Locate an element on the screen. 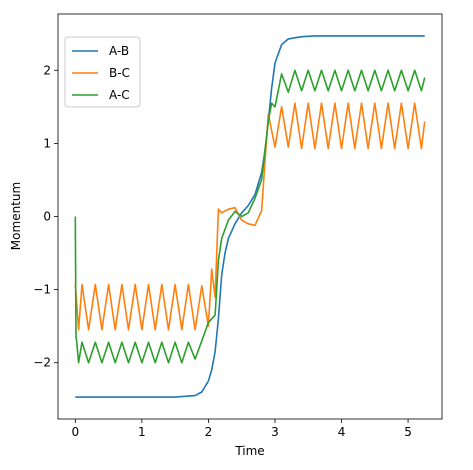 The width and height of the screenshot is (473, 470). y-axis-label: Momentum is located at coordinates (16, 216).